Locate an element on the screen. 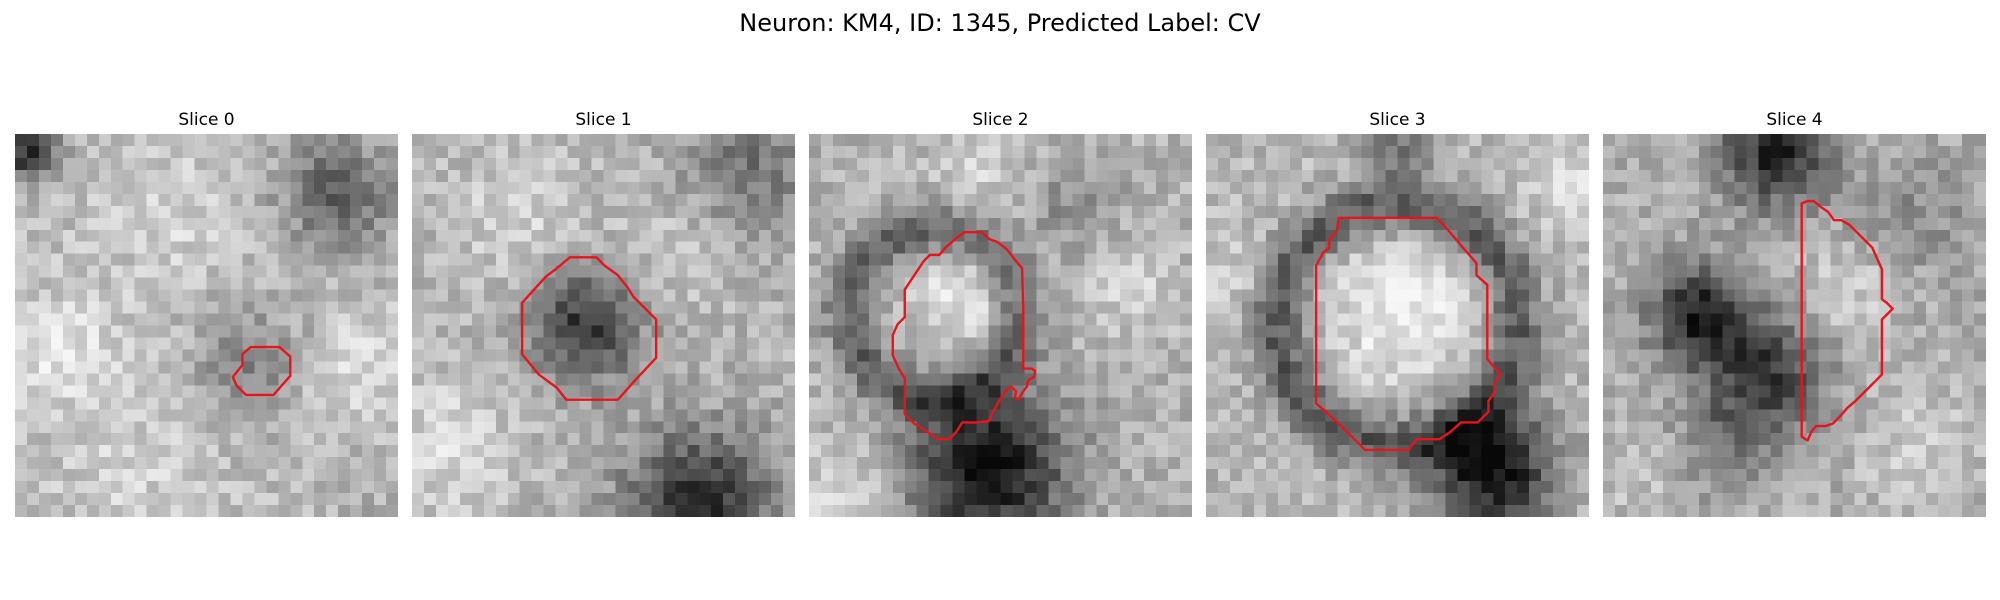 The image size is (2000, 600). slice-panel-0: Slice 0 is located at coordinates (206, 312).